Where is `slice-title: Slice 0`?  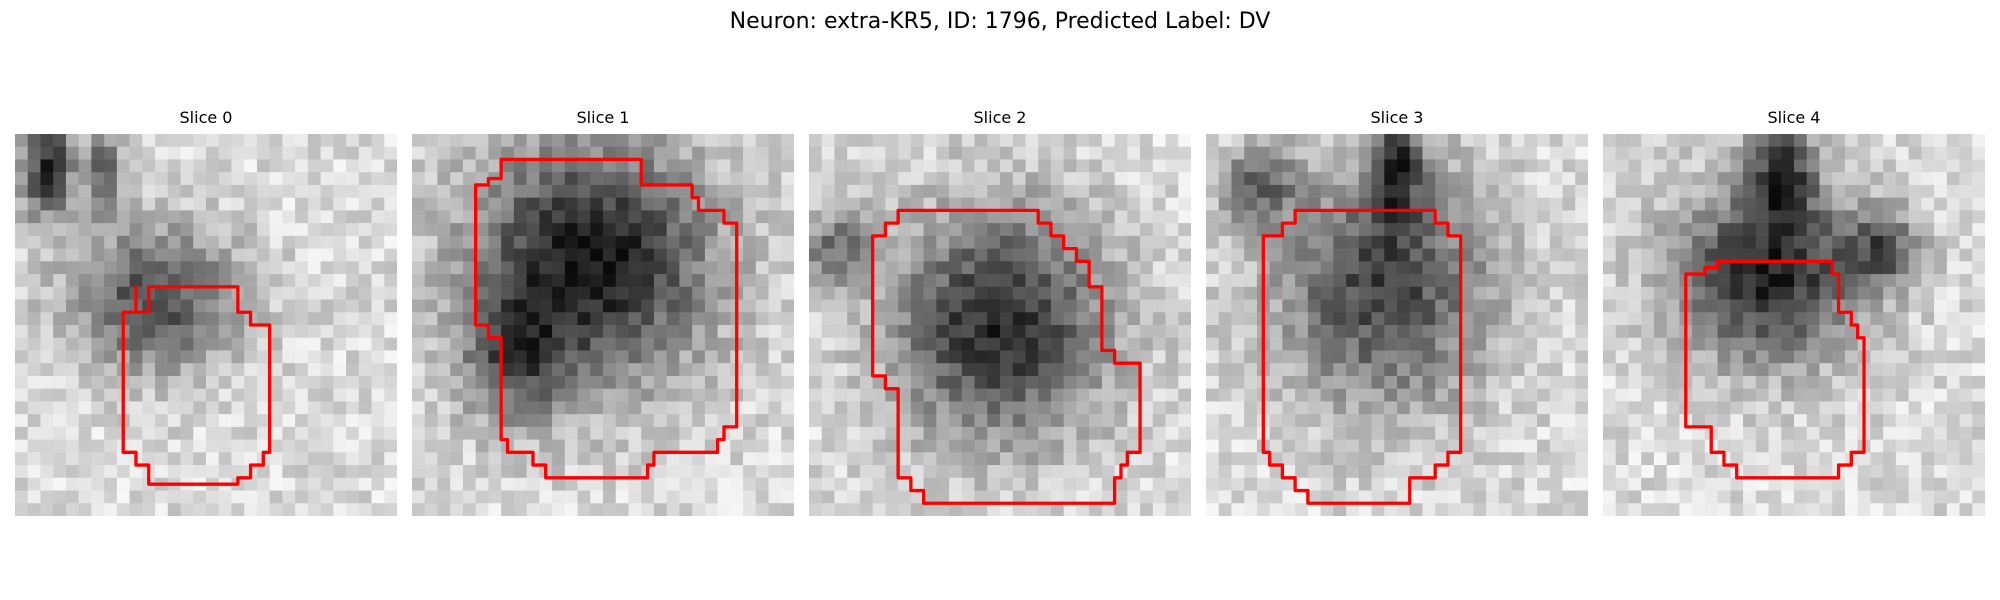 slice-title: Slice 0 is located at coordinates (206, 117).